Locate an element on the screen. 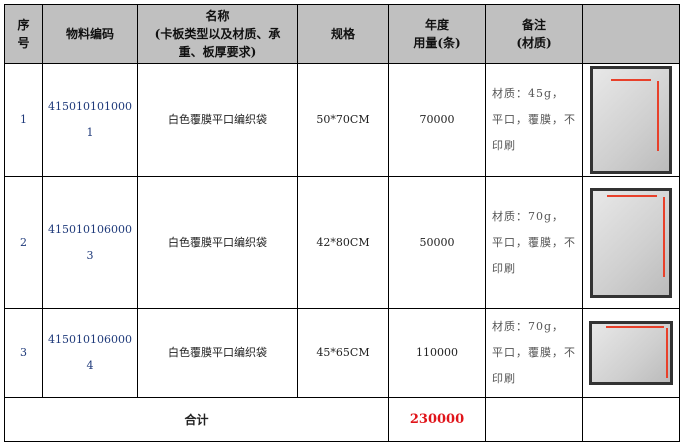 This screenshot has height=446, width=684. spec-cell: 42*80CM is located at coordinates (343, 242).